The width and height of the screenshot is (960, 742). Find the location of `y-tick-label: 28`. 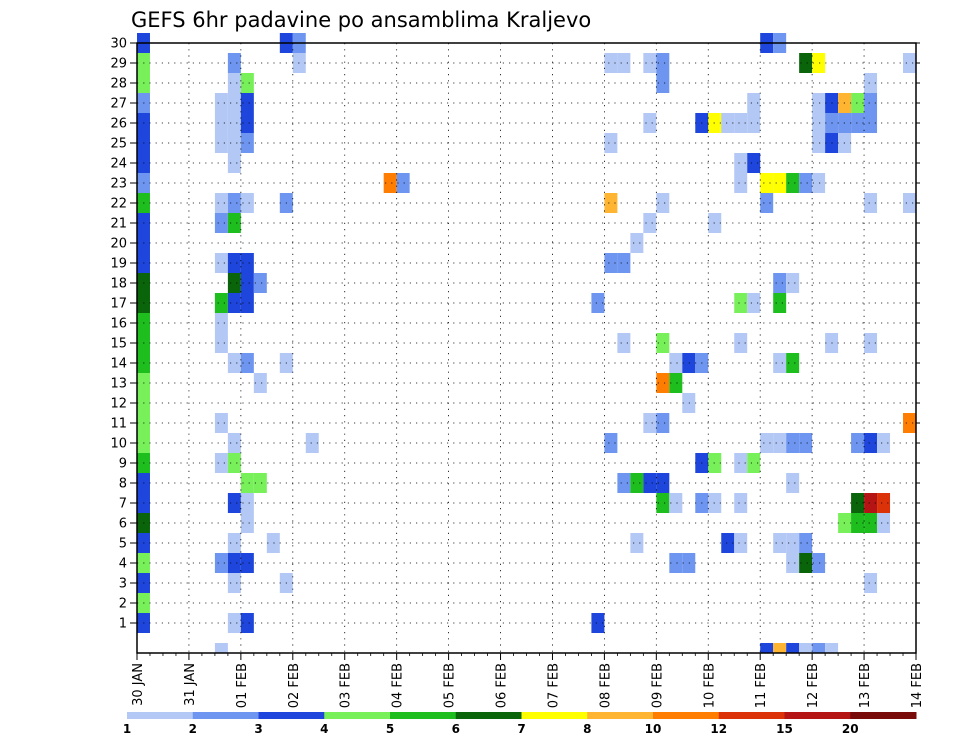

y-tick-label: 28 is located at coordinates (118, 84).